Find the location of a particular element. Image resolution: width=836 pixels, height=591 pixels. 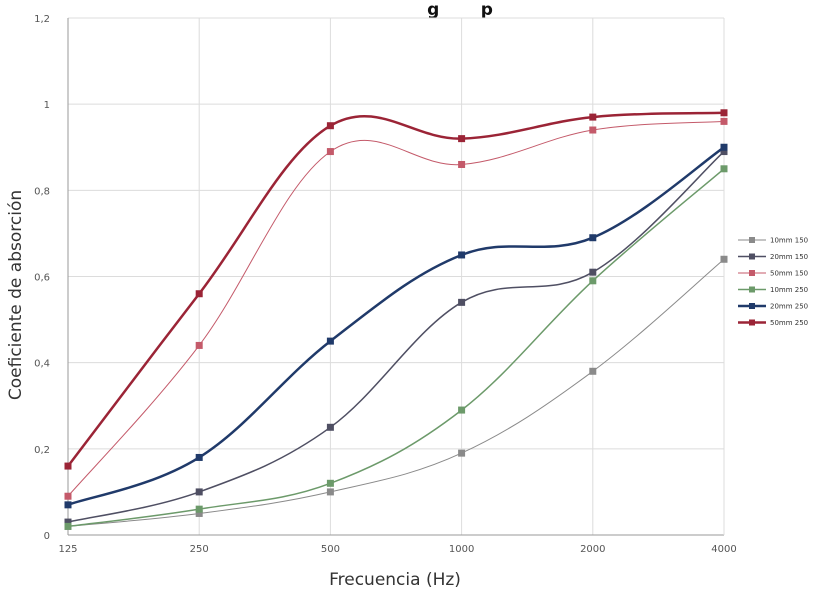

x-tick-label: 2000 is located at coordinates (592, 549).